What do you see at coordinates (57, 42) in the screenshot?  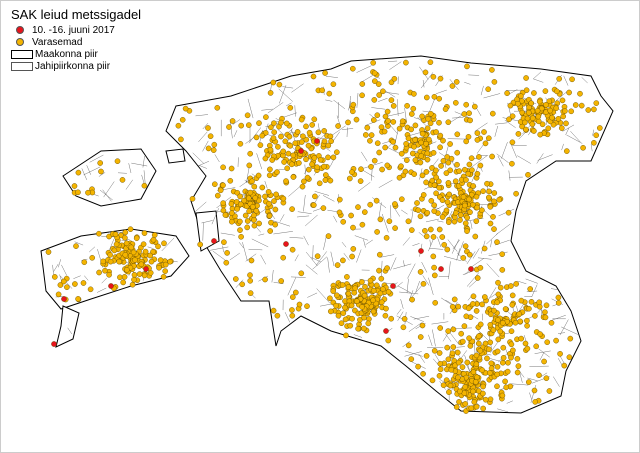 I see `legend-label: Varasemad` at bounding box center [57, 42].